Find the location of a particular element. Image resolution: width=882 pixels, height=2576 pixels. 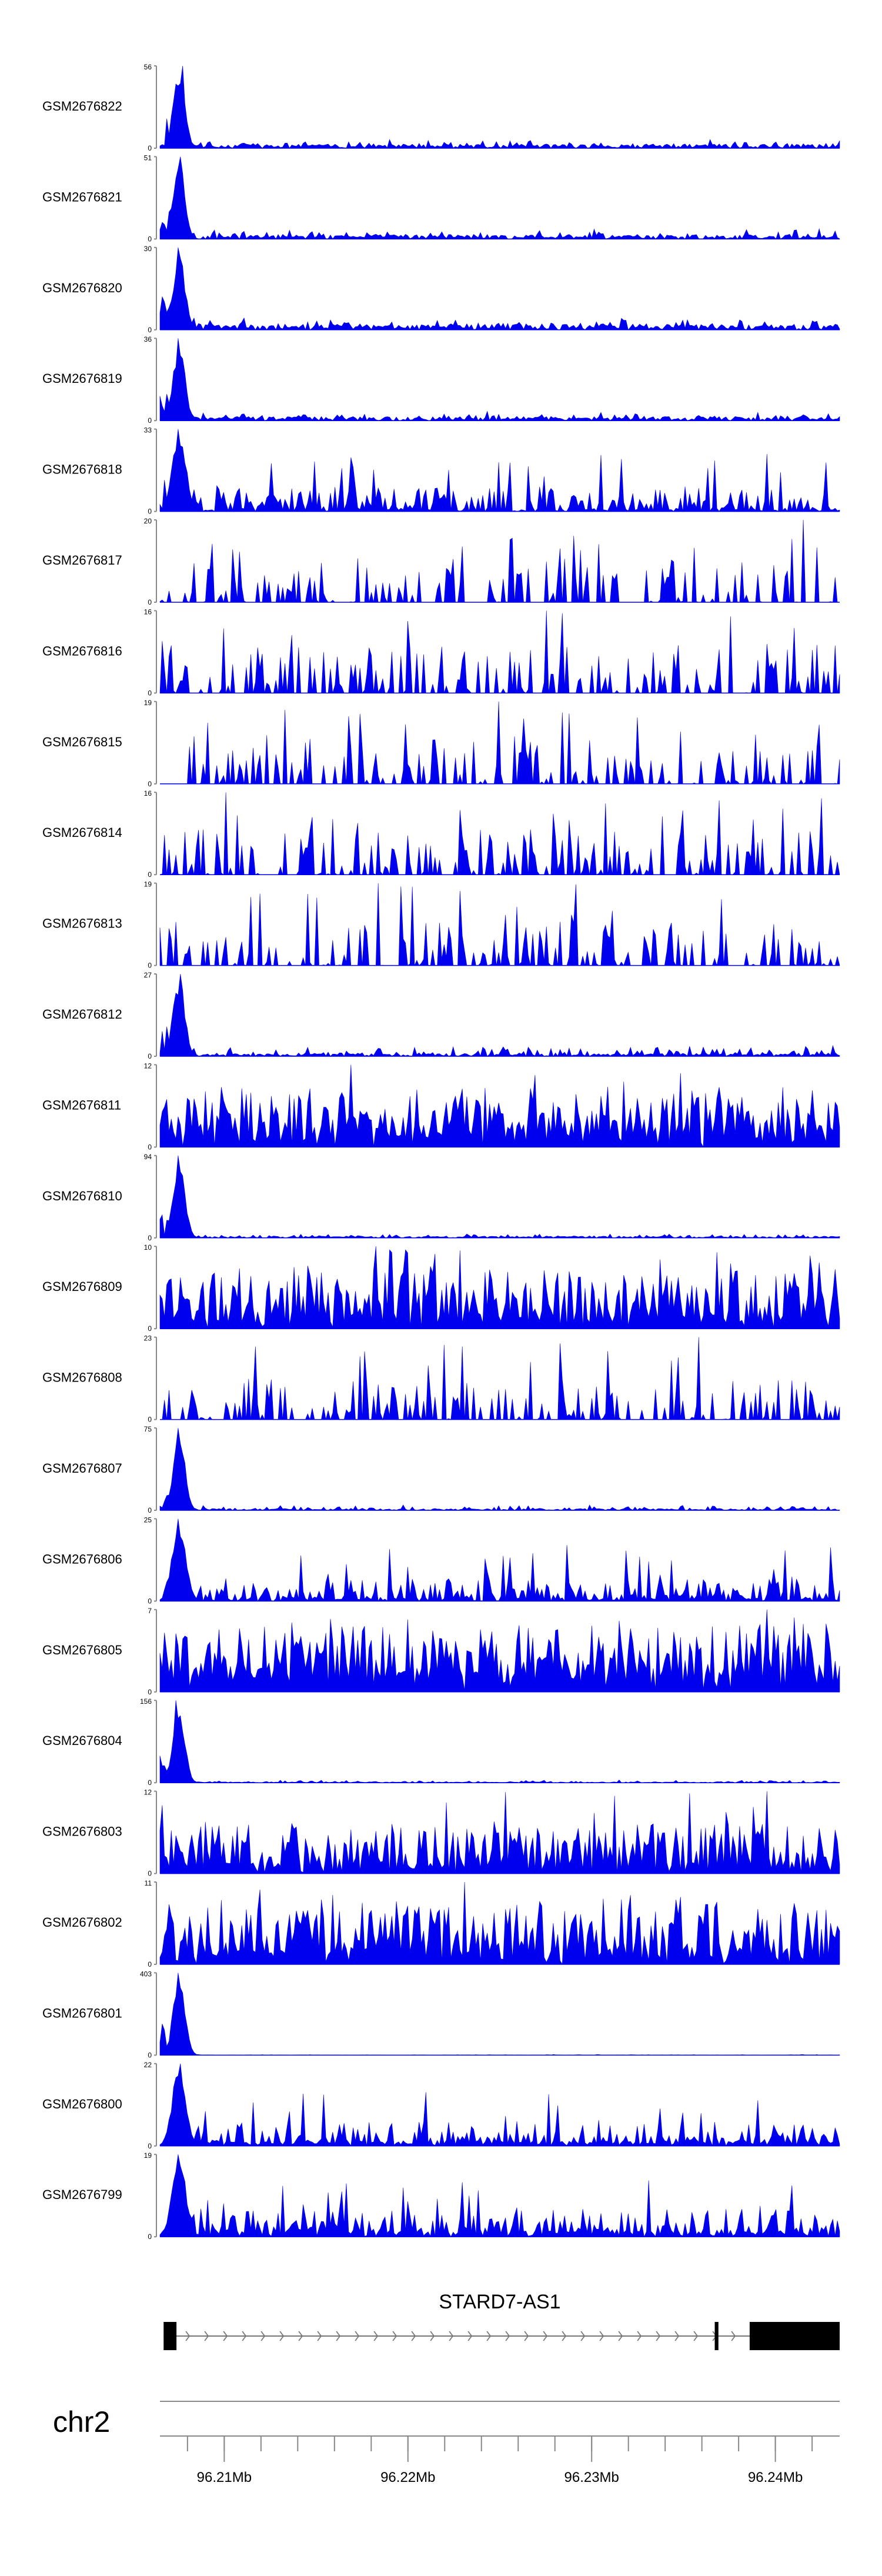

track-GSM2676820: GSM2676820 30 0 is located at coordinates (441, 289).